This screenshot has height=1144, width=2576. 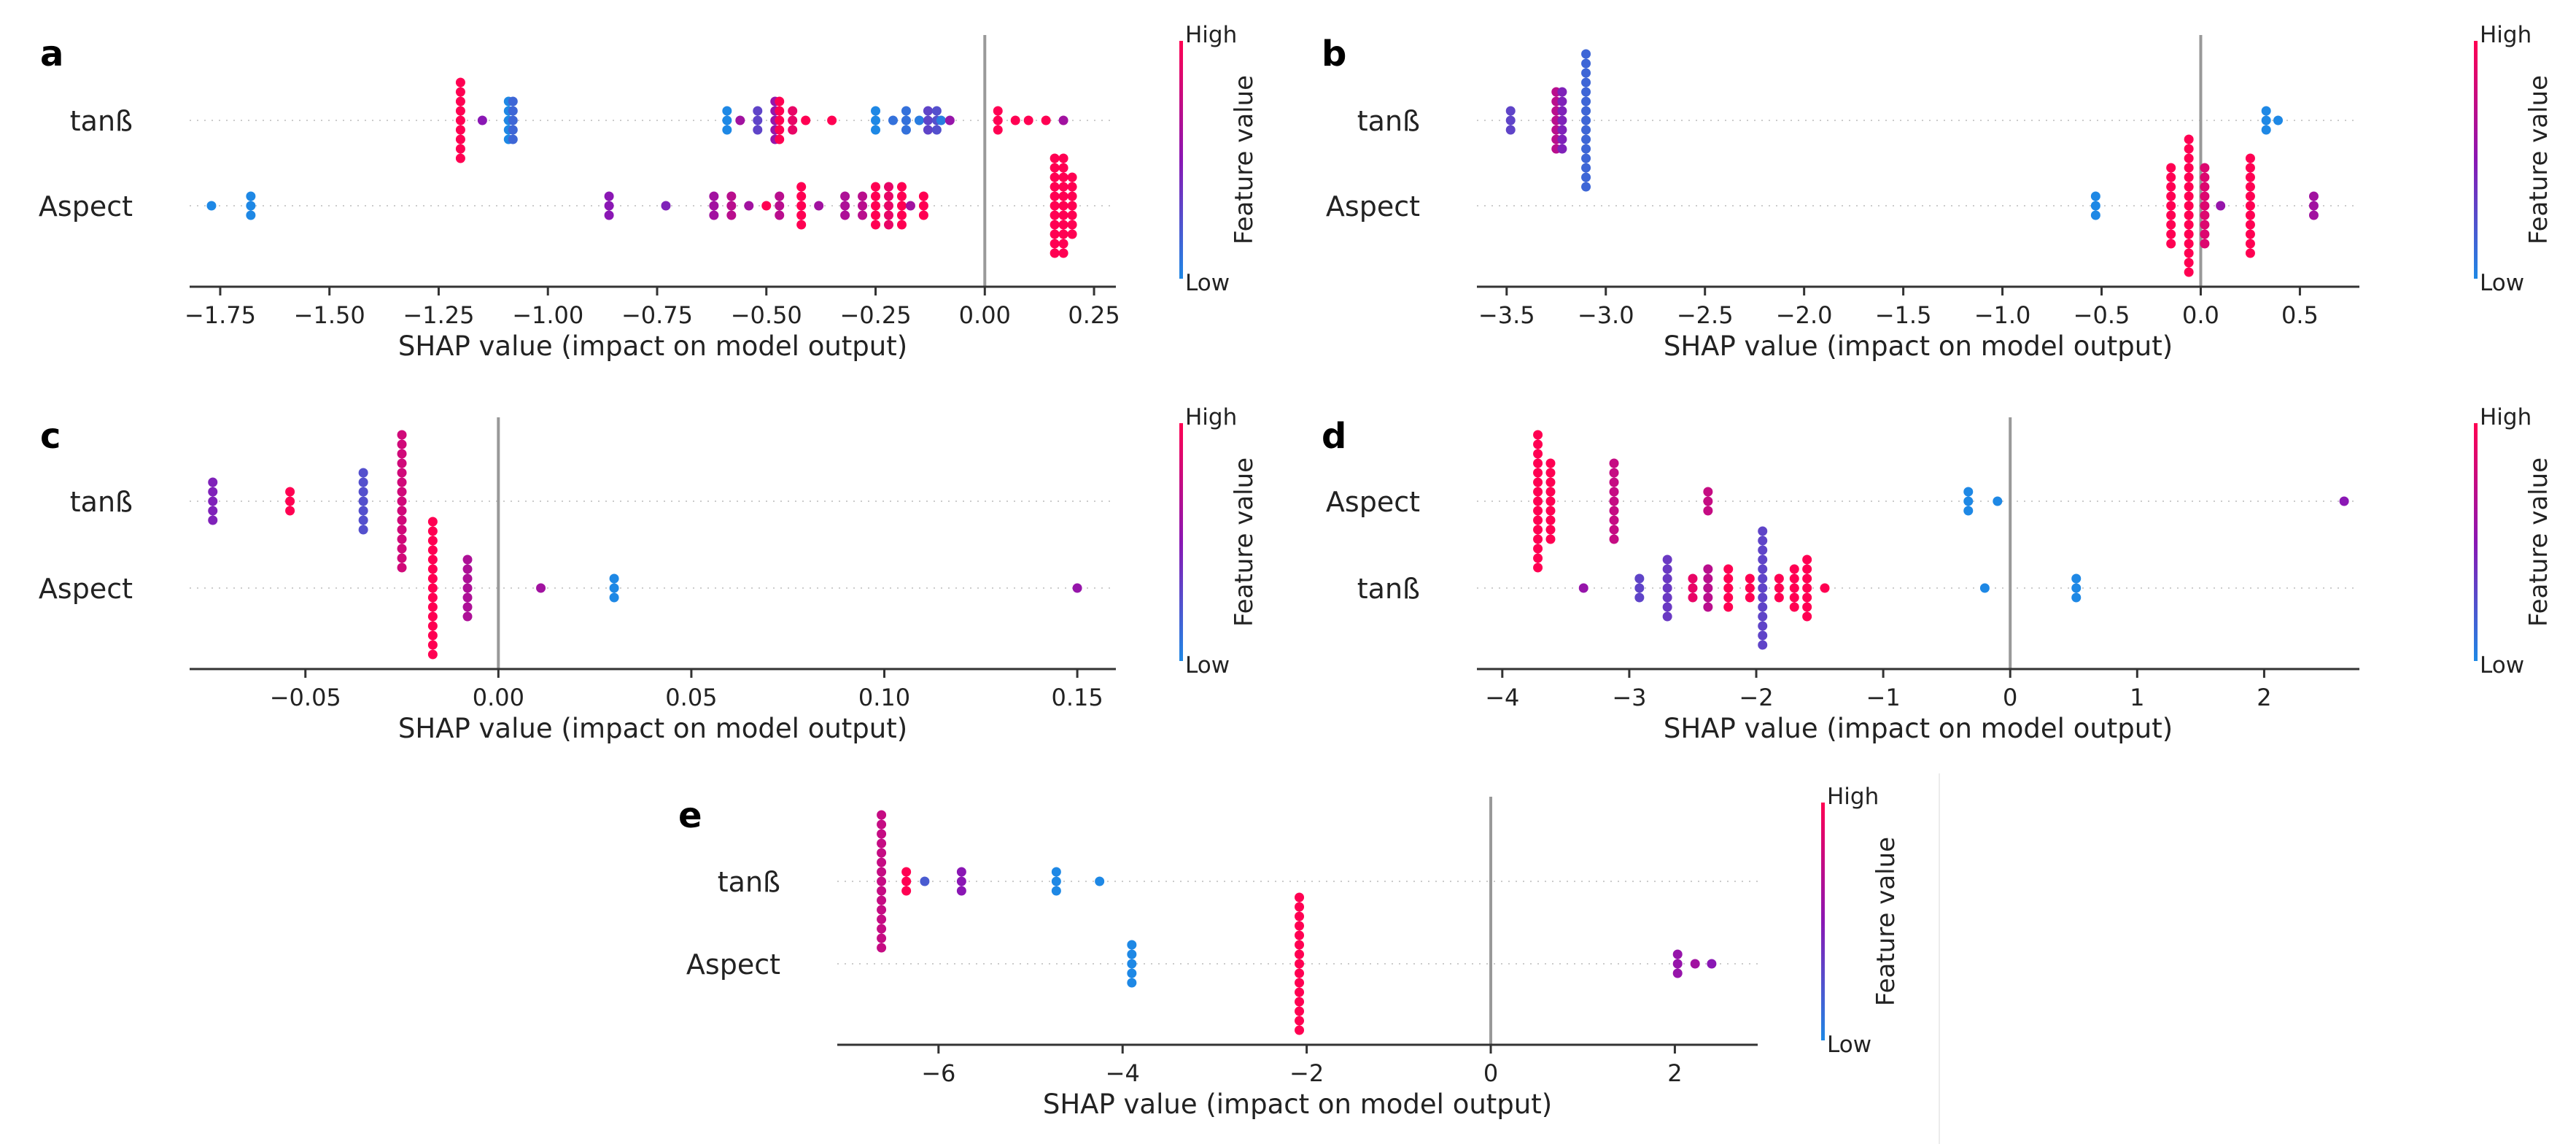 I want to click on feature-label: Aspect, so click(x=86, y=589).